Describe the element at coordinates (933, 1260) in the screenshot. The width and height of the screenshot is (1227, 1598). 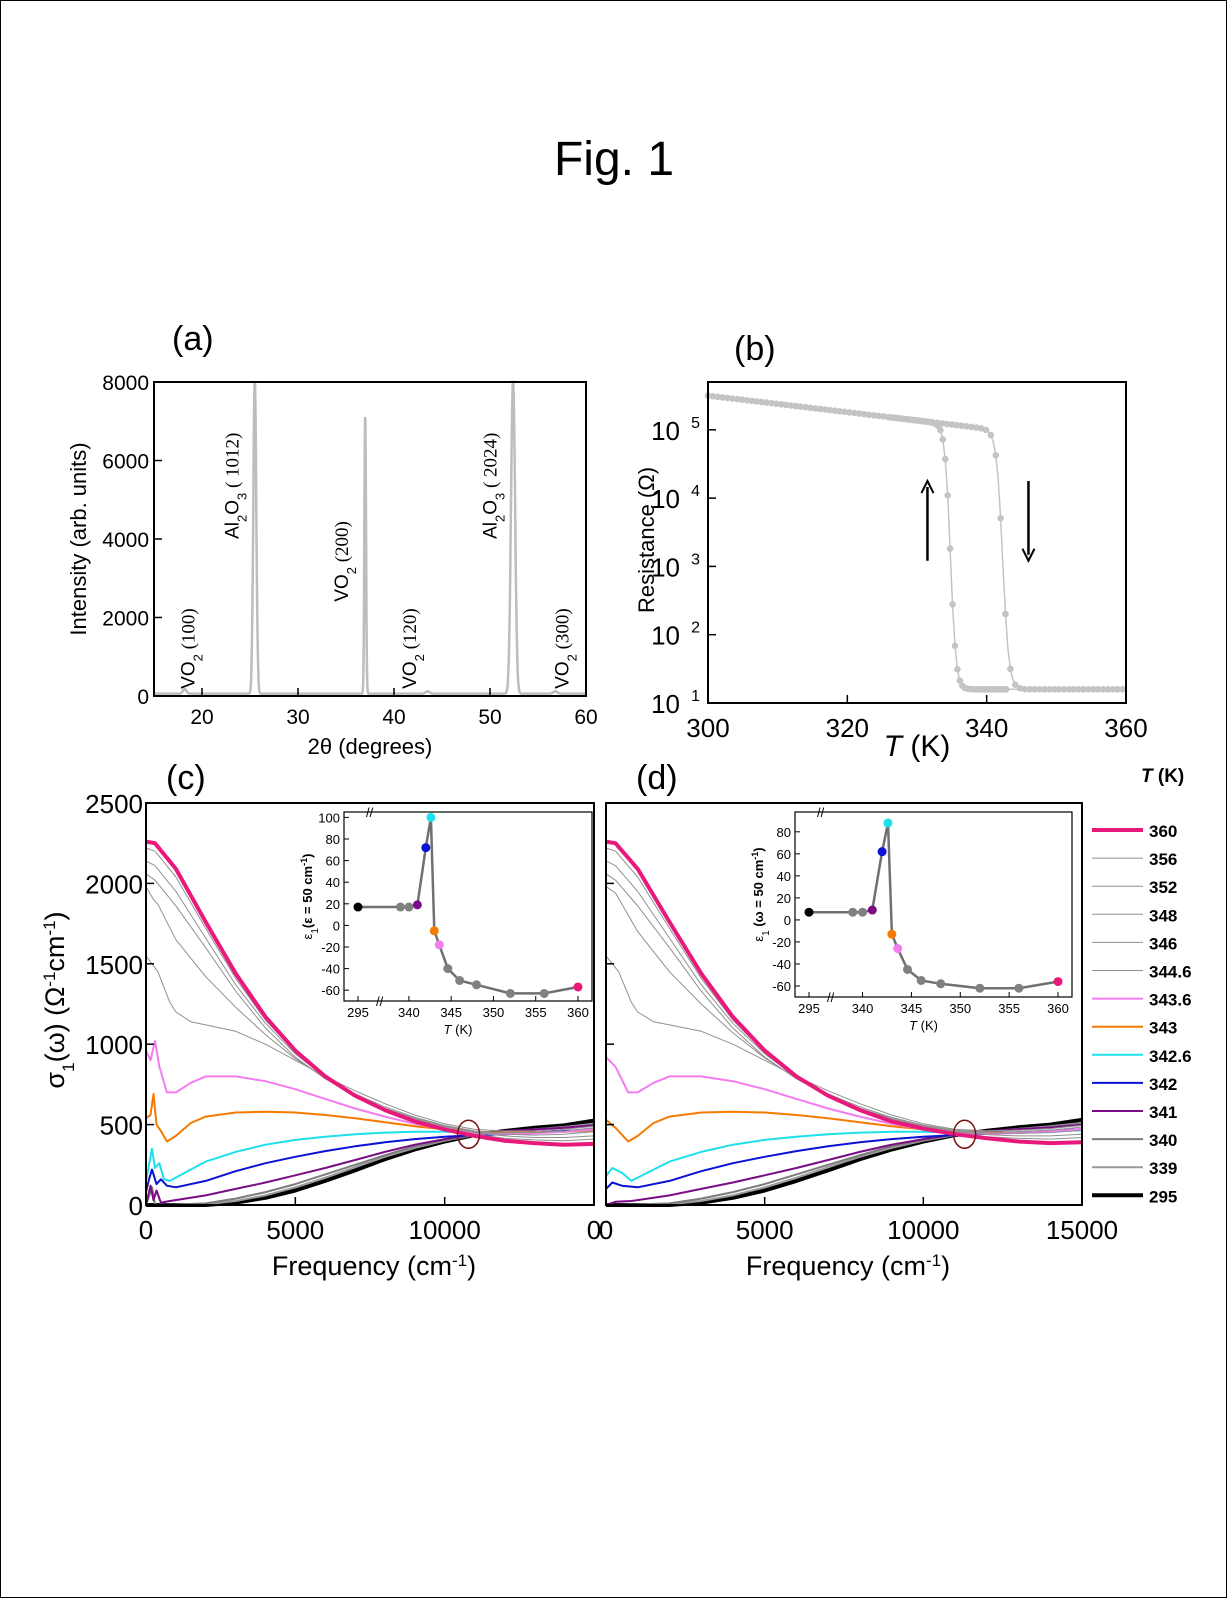
I see `label-sup: -1` at that location.